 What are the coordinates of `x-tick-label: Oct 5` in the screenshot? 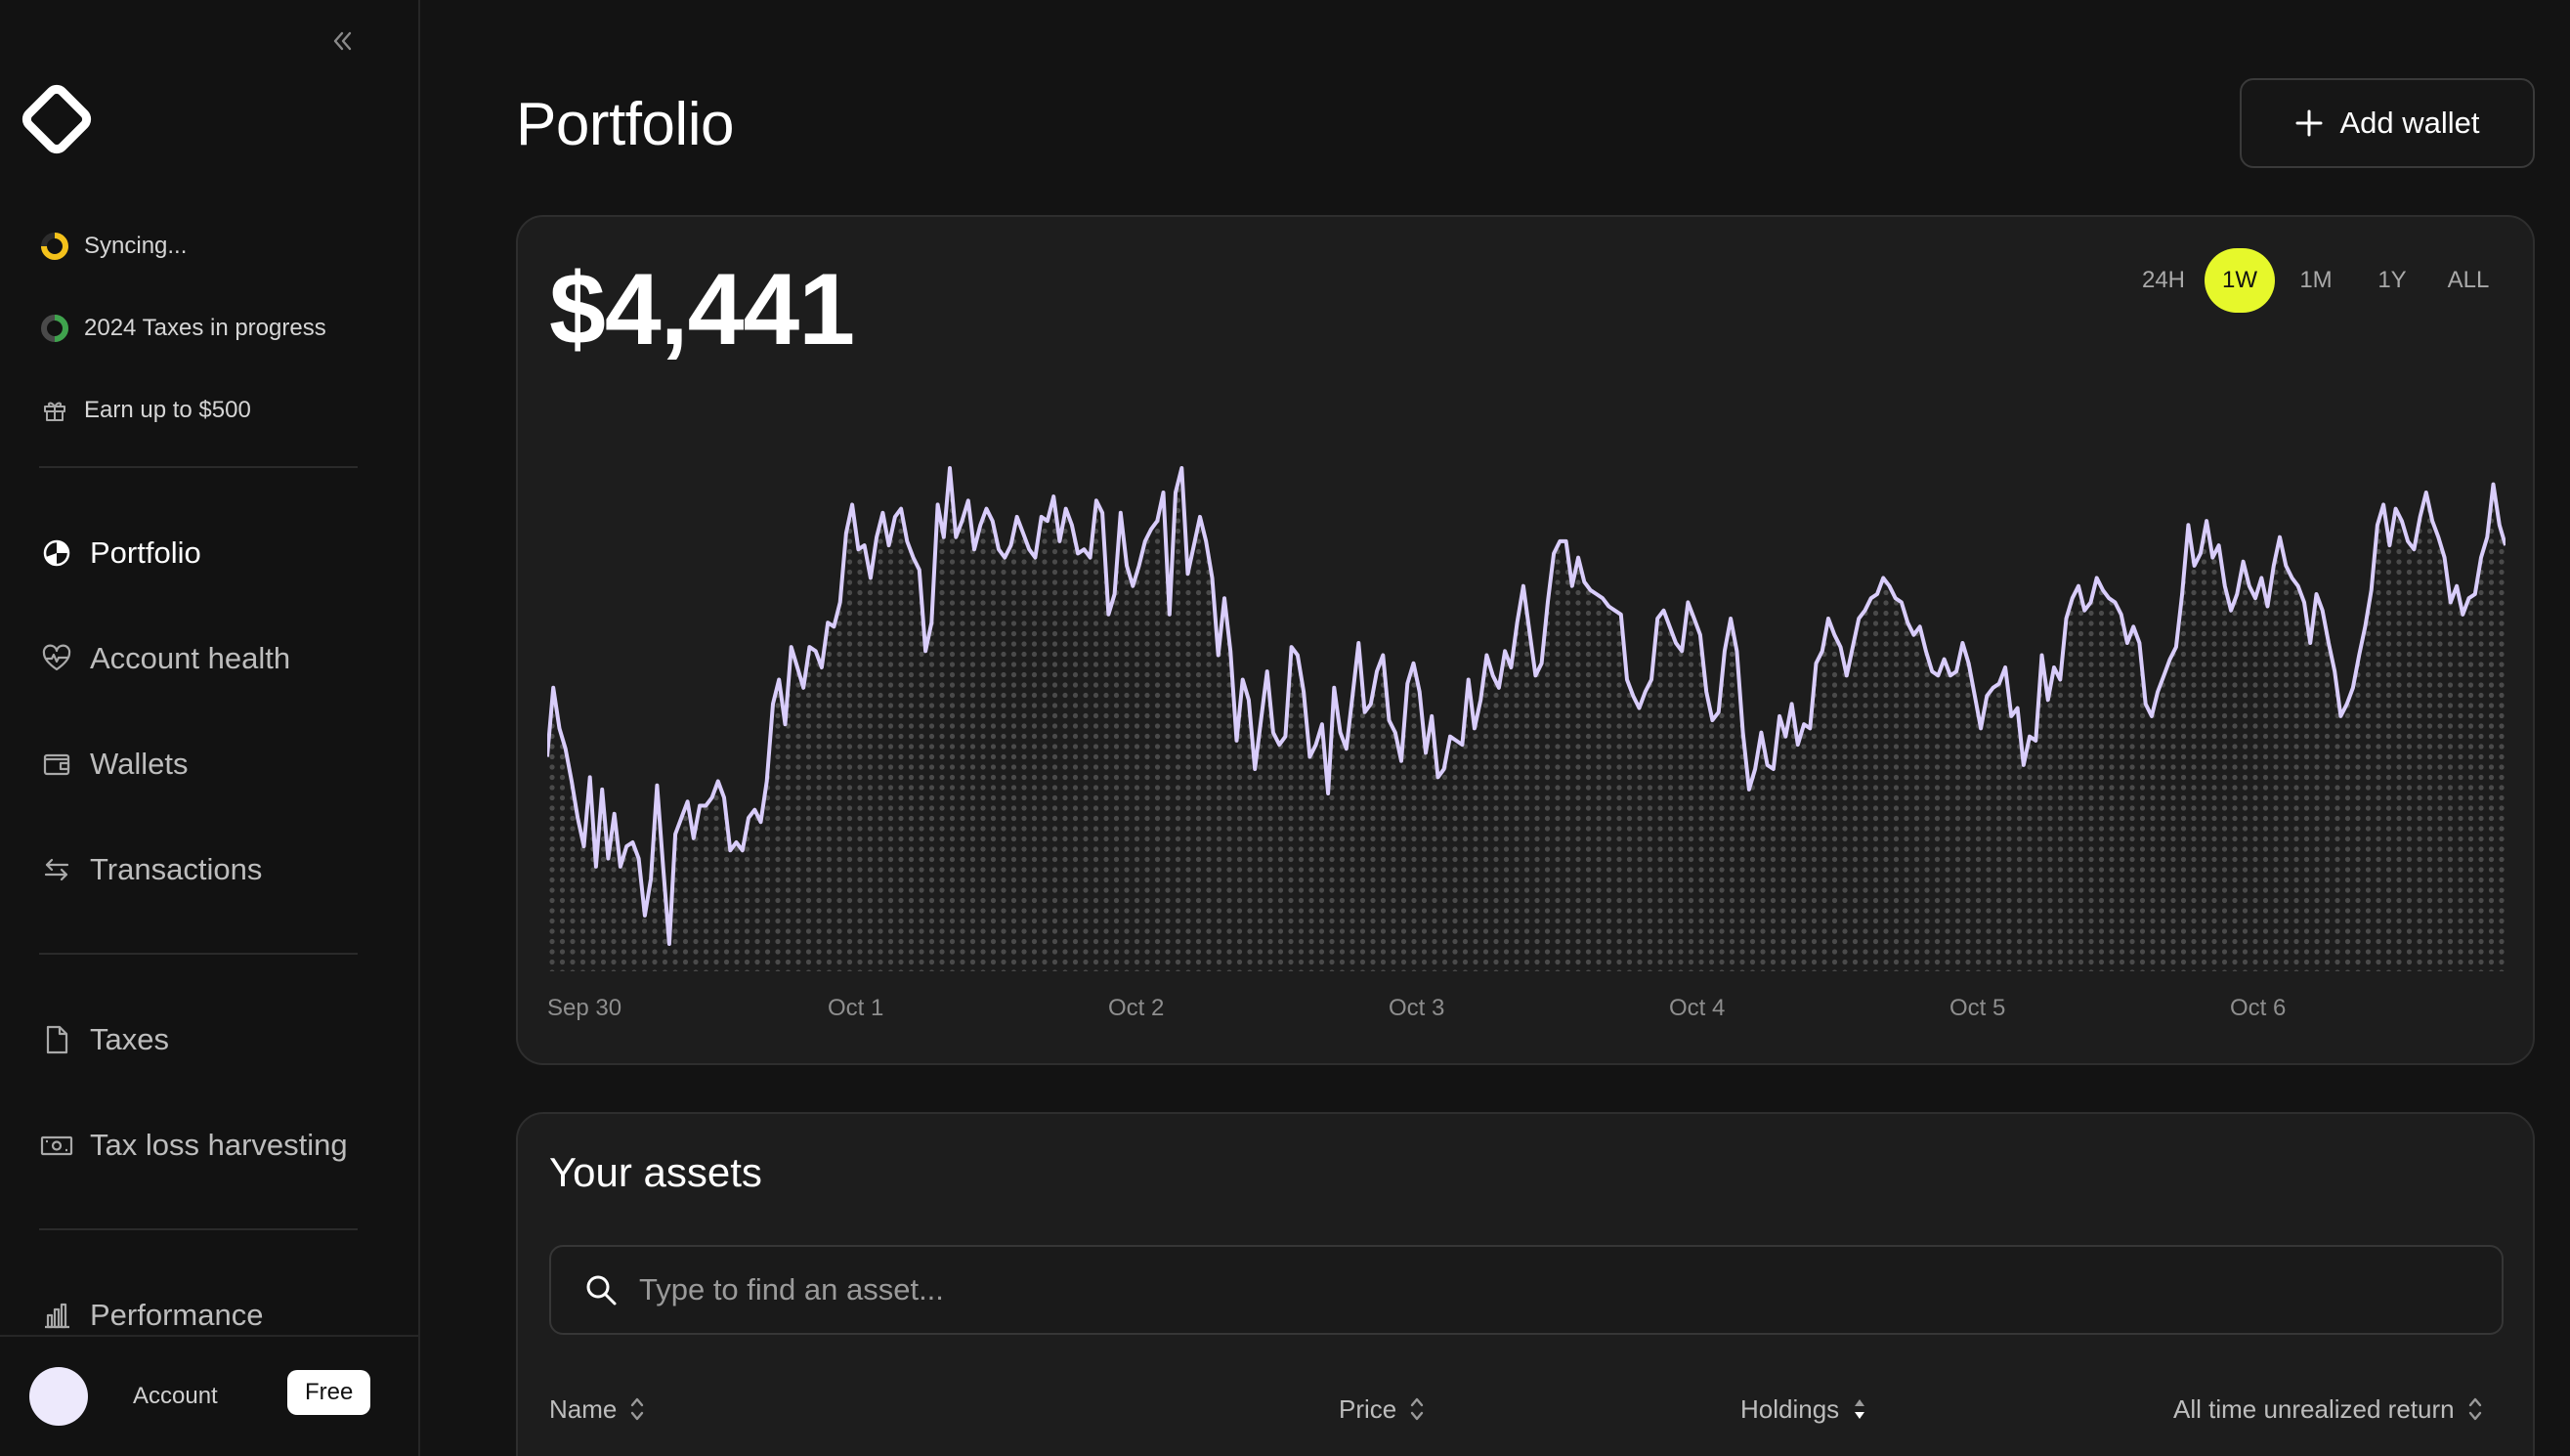 It's located at (1977, 1008).